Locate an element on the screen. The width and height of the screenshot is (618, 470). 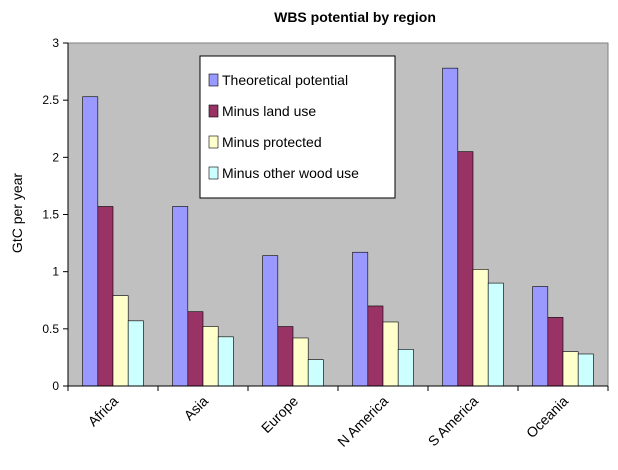
x-tick-label: Asia is located at coordinates (196, 408).